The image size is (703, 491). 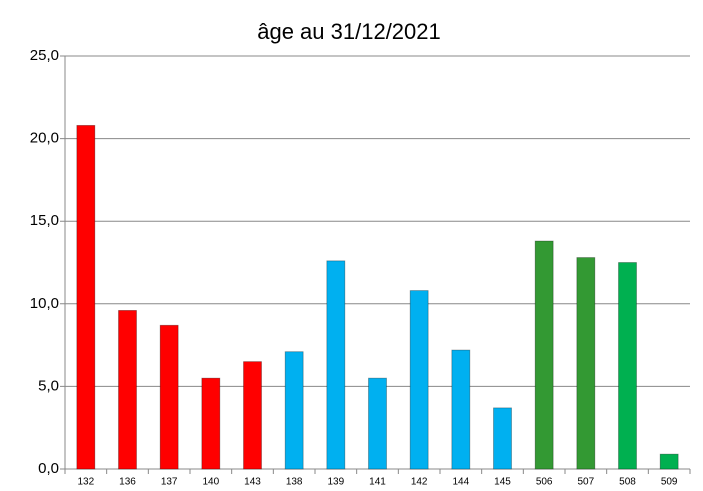 What do you see at coordinates (294, 482) in the screenshot?
I see `x-tick-label: 138` at bounding box center [294, 482].